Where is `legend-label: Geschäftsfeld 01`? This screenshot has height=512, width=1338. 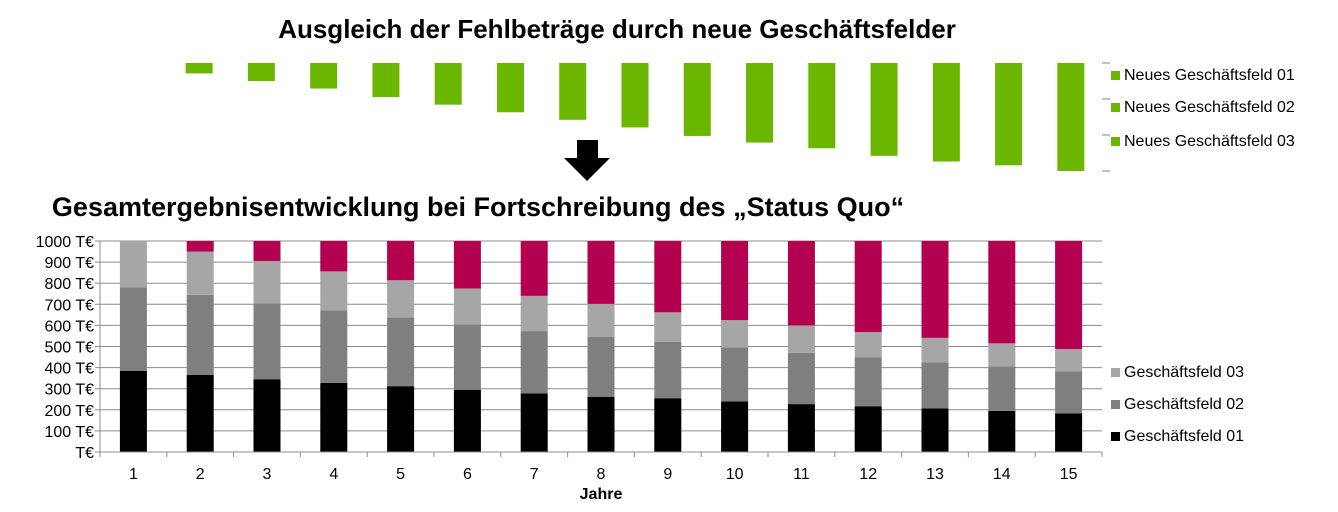 legend-label: Geschäftsfeld 01 is located at coordinates (1184, 436).